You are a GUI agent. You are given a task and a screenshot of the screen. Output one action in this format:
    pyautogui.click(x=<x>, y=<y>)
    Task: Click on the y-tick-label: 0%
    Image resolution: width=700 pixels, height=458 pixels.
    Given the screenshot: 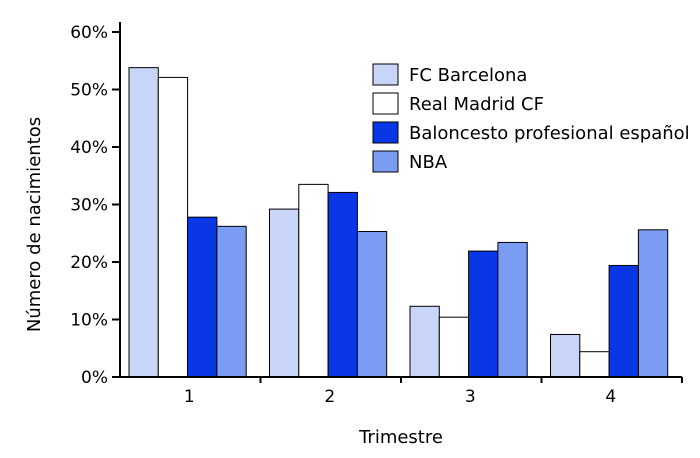 What is the action you would take?
    pyautogui.click(x=94, y=378)
    